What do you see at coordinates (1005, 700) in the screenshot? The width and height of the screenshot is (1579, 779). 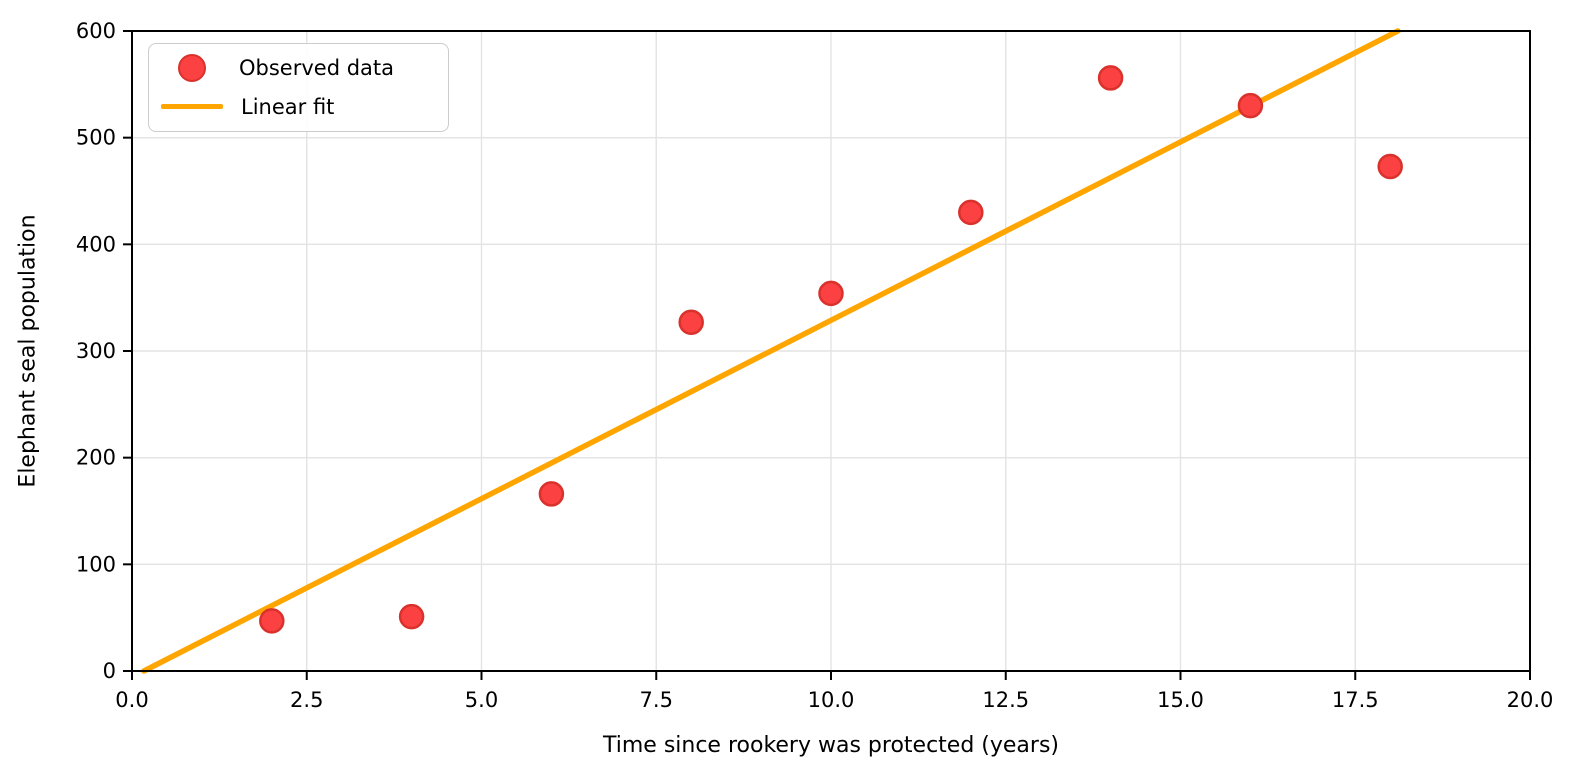 I see `x-tick-label: 12.5` at bounding box center [1005, 700].